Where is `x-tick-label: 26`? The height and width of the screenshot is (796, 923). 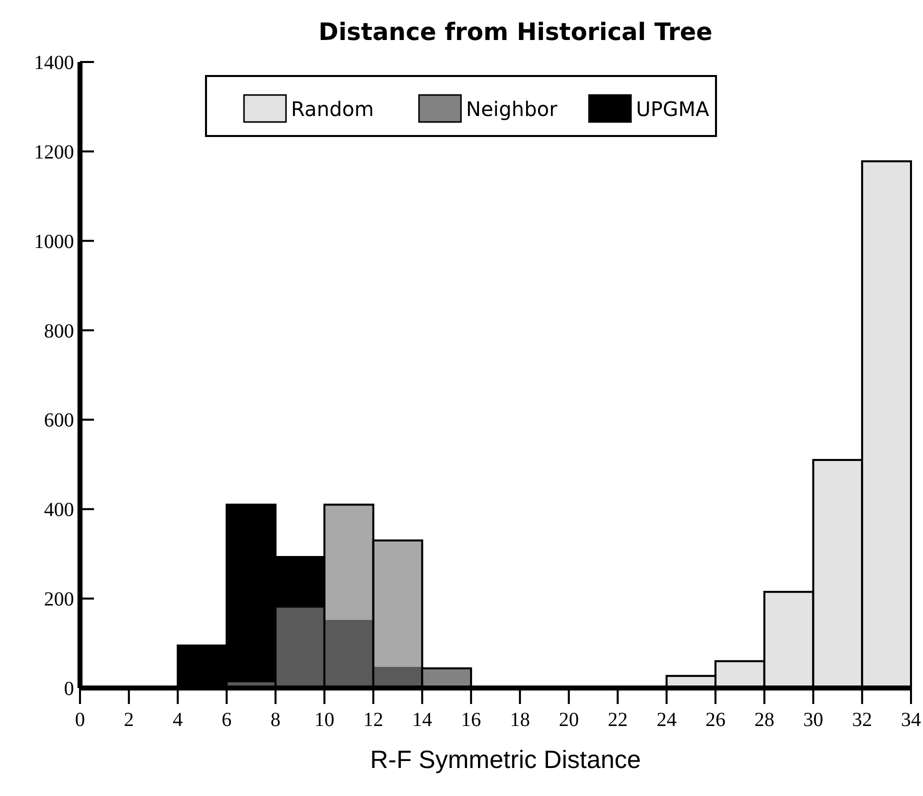
x-tick-label: 26 is located at coordinates (715, 720).